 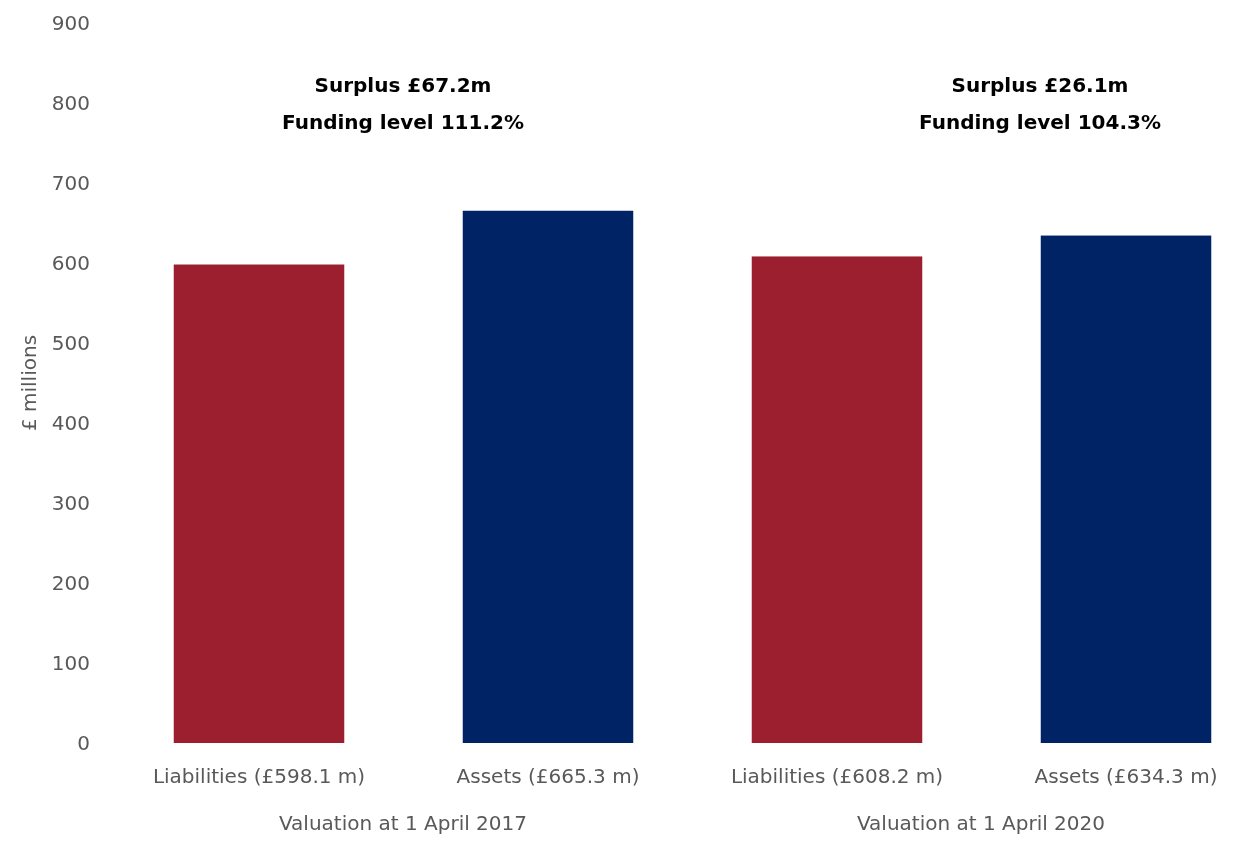 What do you see at coordinates (70, 102) in the screenshot?
I see `y-tick-label: 800` at bounding box center [70, 102].